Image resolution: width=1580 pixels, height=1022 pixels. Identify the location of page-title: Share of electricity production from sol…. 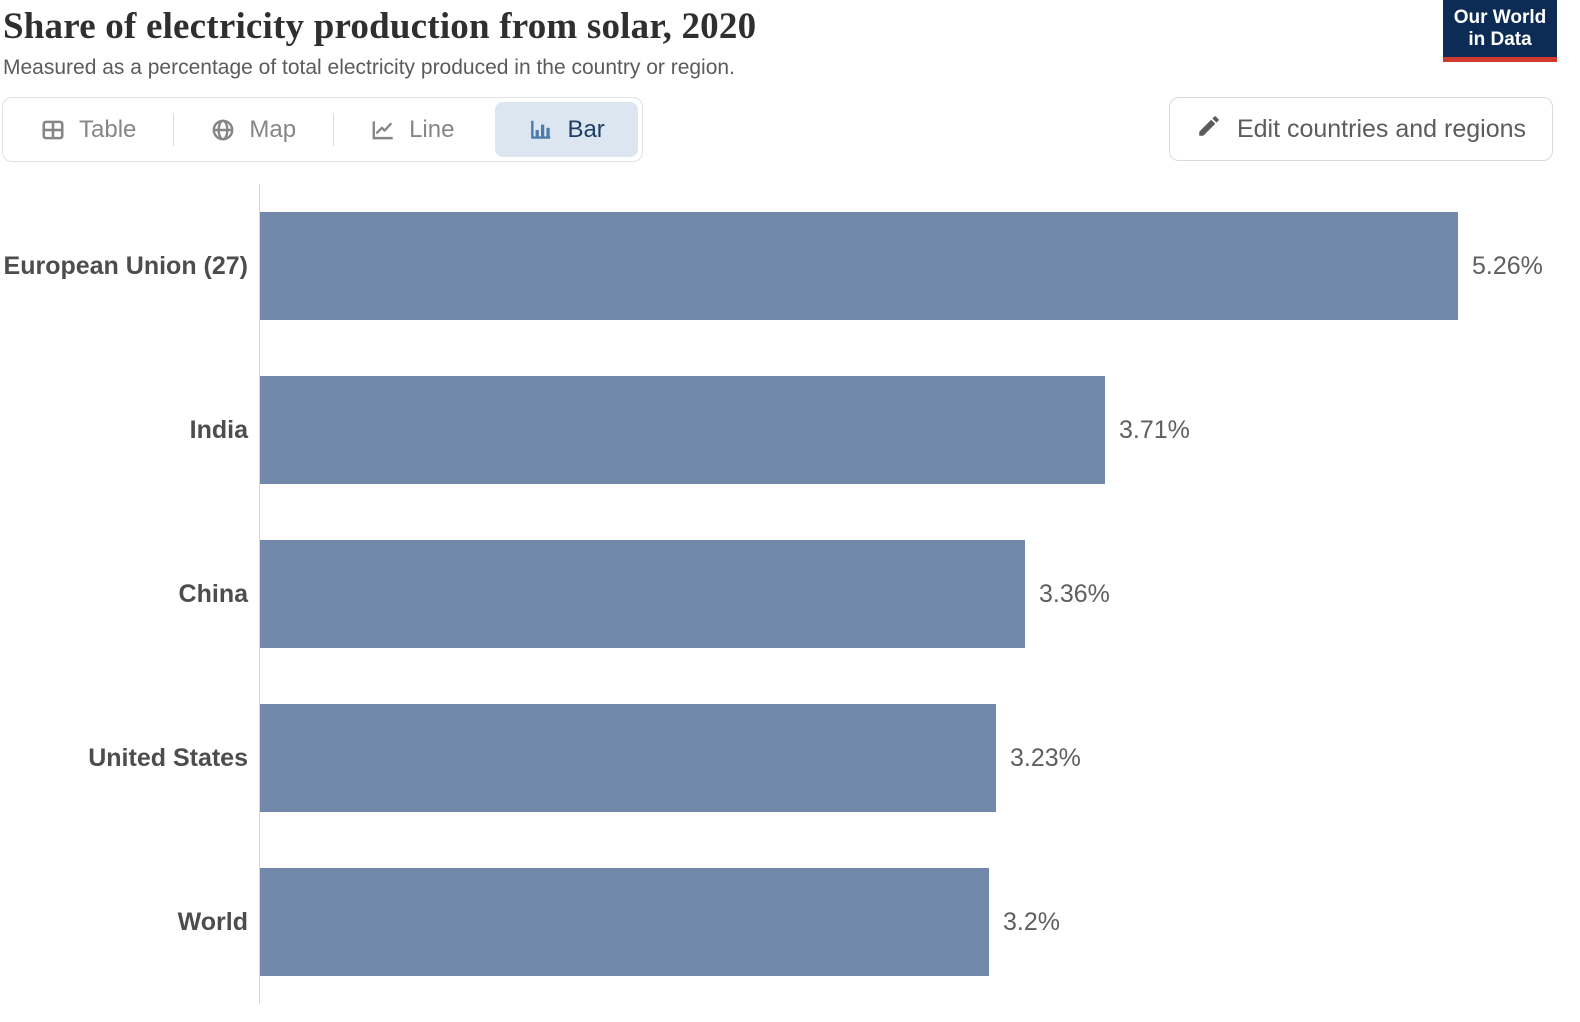
(380, 26).